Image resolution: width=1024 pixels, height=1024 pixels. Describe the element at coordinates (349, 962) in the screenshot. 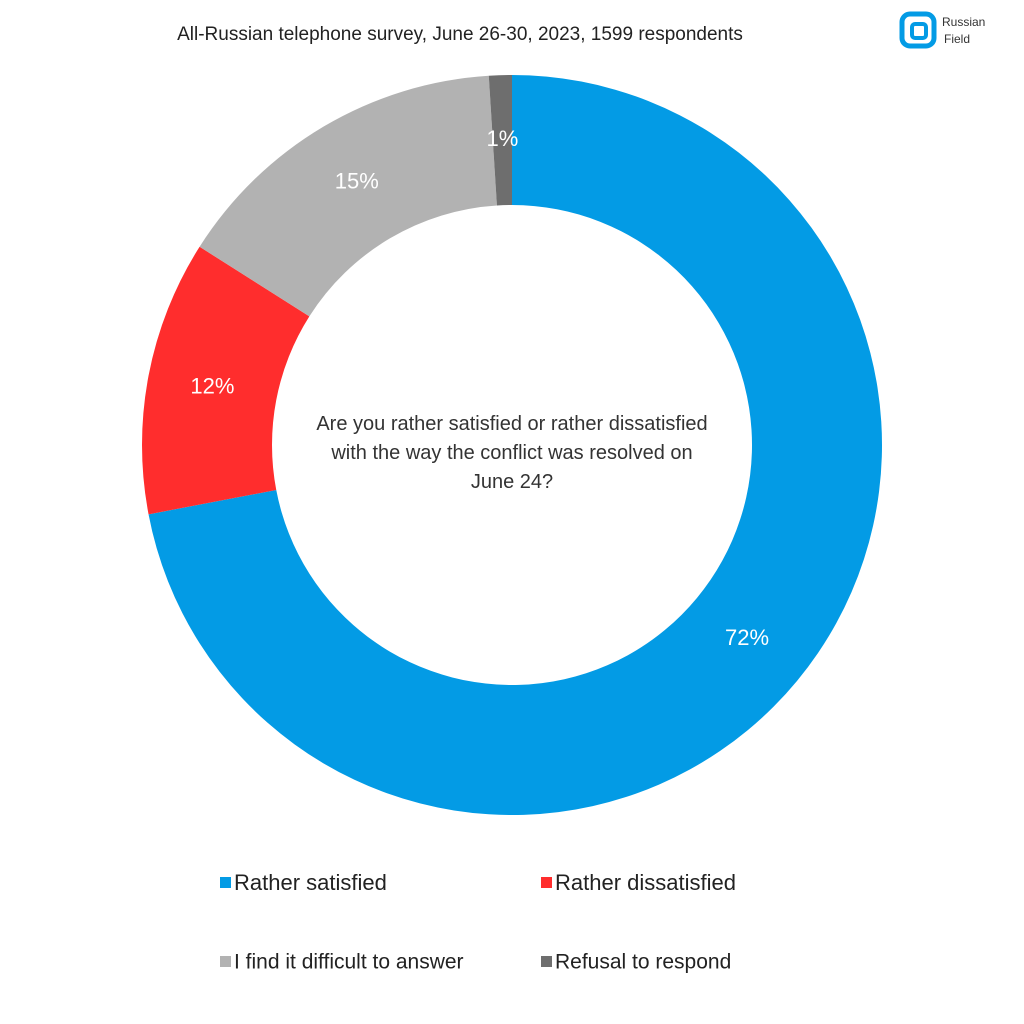

I see `legend-label: I find it difficult to answer` at that location.